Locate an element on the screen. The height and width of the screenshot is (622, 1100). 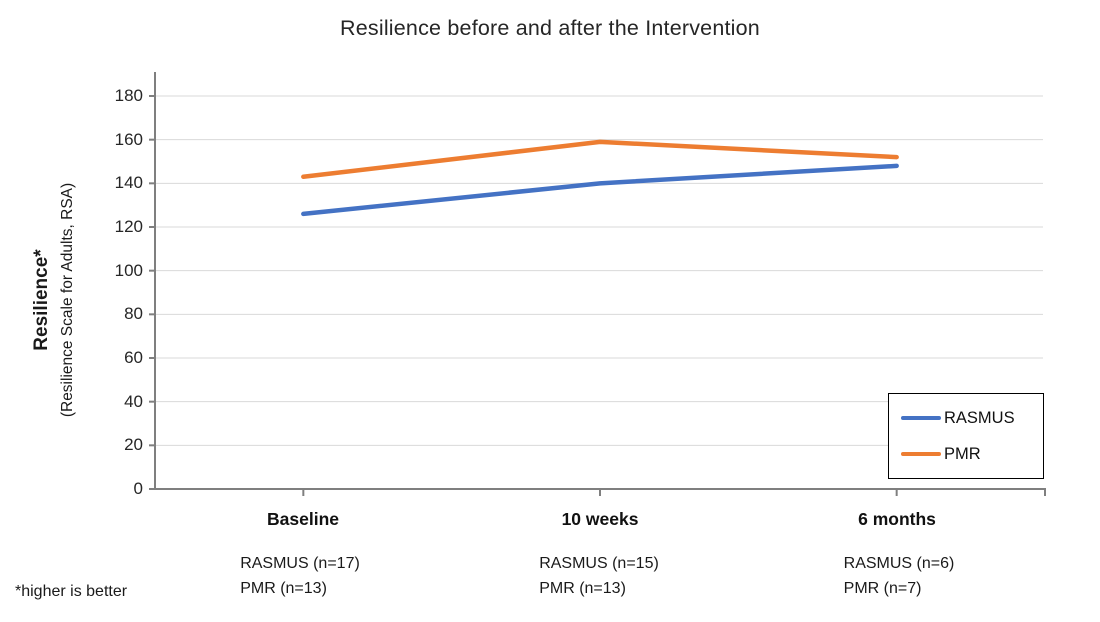
y-tick-label: 80 is located at coordinates (133, 314).